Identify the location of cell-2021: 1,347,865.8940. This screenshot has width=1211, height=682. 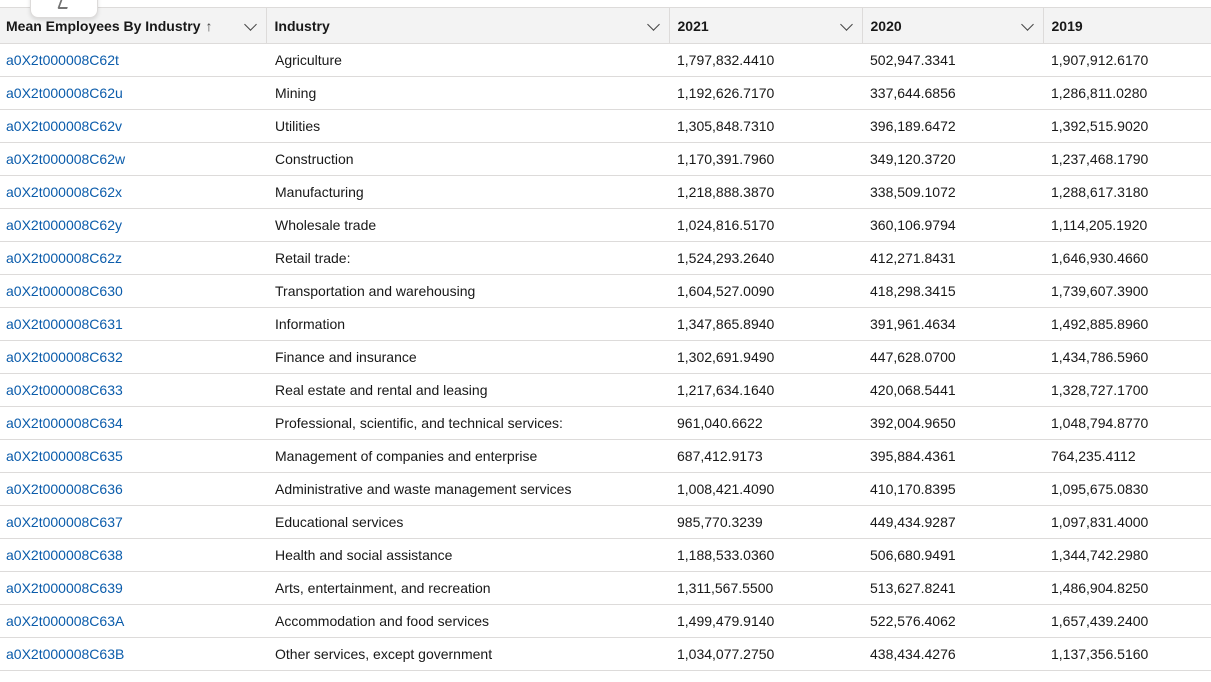
(765, 324).